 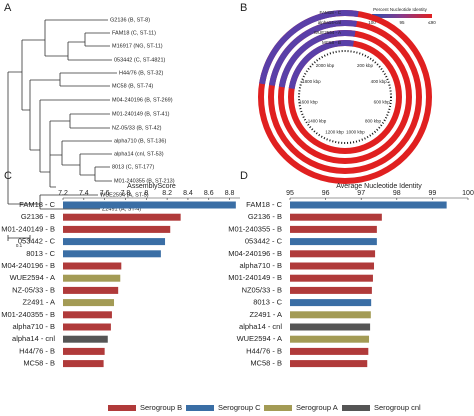 I want to click on x-tick-label: 8.4, so click(x=188, y=193).